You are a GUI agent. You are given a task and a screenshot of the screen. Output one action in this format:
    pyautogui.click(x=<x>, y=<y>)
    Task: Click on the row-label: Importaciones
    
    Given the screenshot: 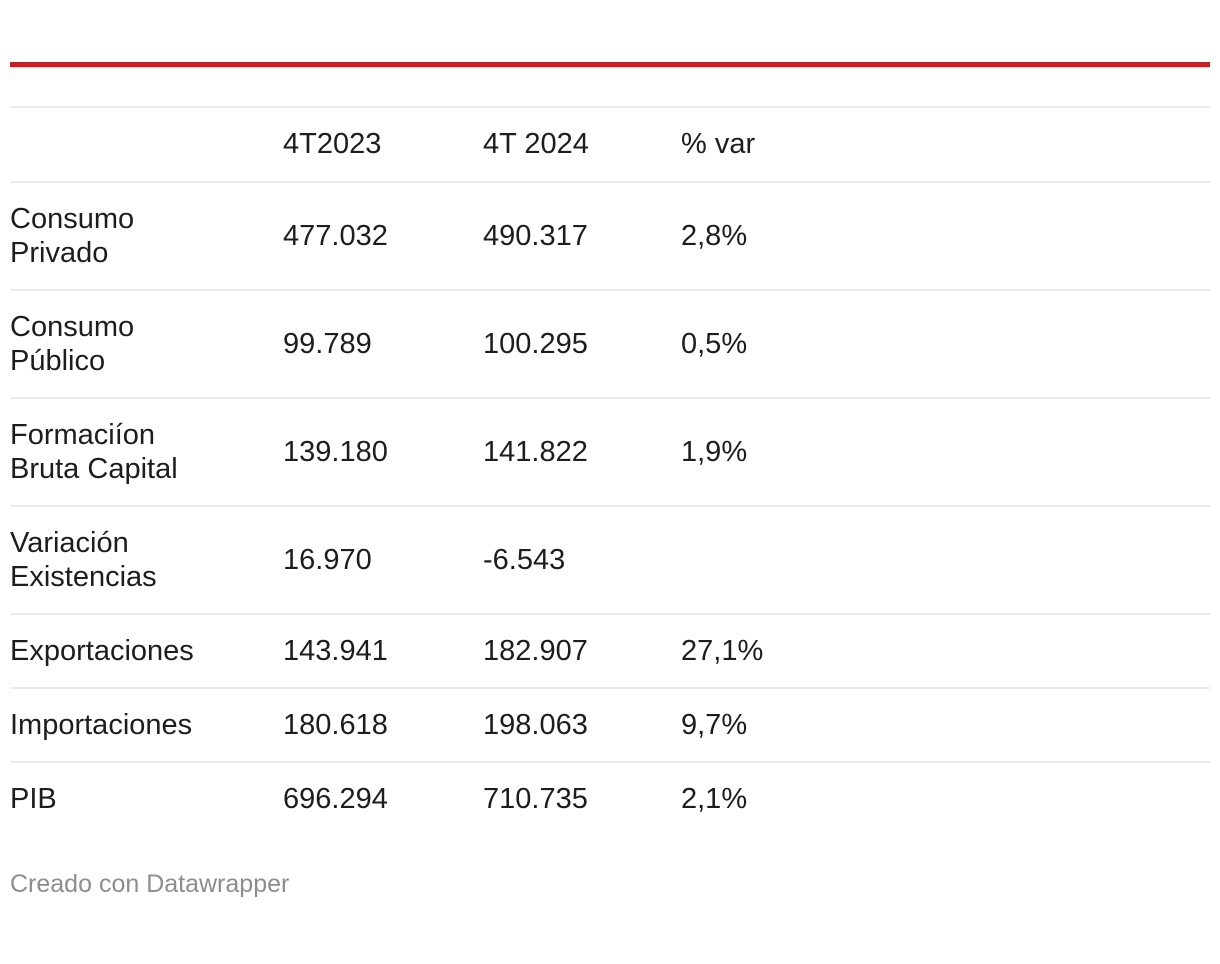 What is the action you would take?
    pyautogui.click(x=101, y=725)
    